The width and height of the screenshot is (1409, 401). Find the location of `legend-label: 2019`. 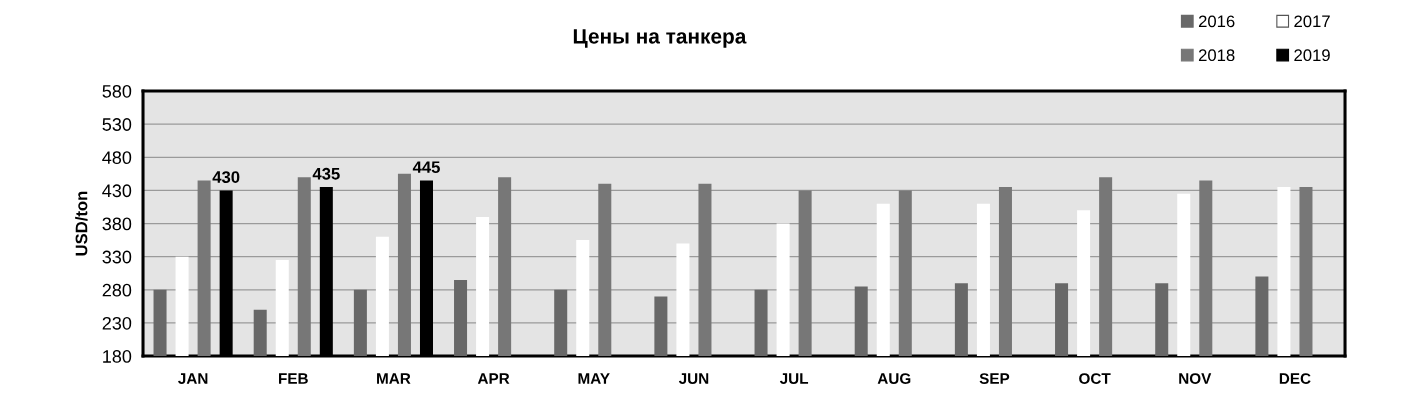

legend-label: 2019 is located at coordinates (1312, 55).